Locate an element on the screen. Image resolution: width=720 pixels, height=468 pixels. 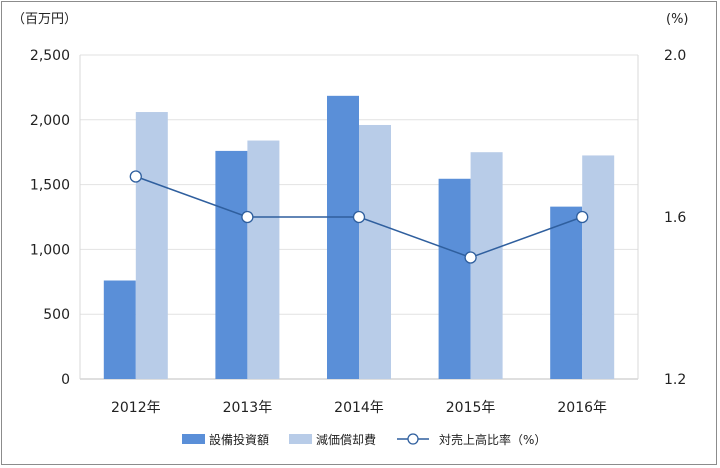
legend-label-ratio: 対売上高比率（%） is located at coordinates (492, 439).